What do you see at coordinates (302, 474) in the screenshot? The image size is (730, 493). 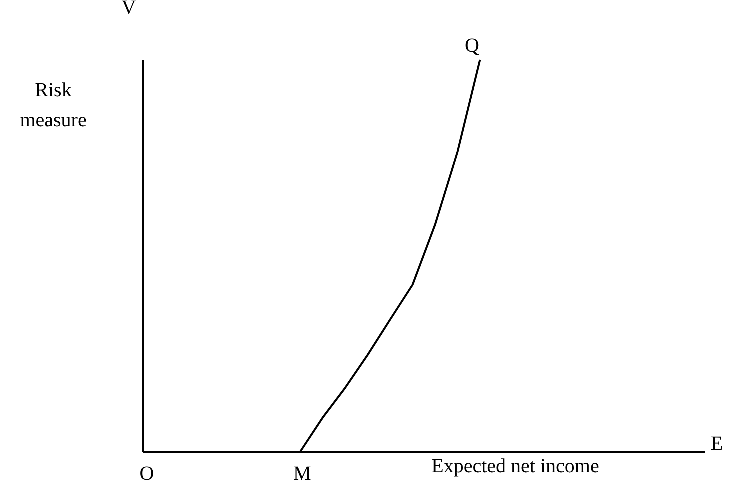 I see `text: M` at bounding box center [302, 474].